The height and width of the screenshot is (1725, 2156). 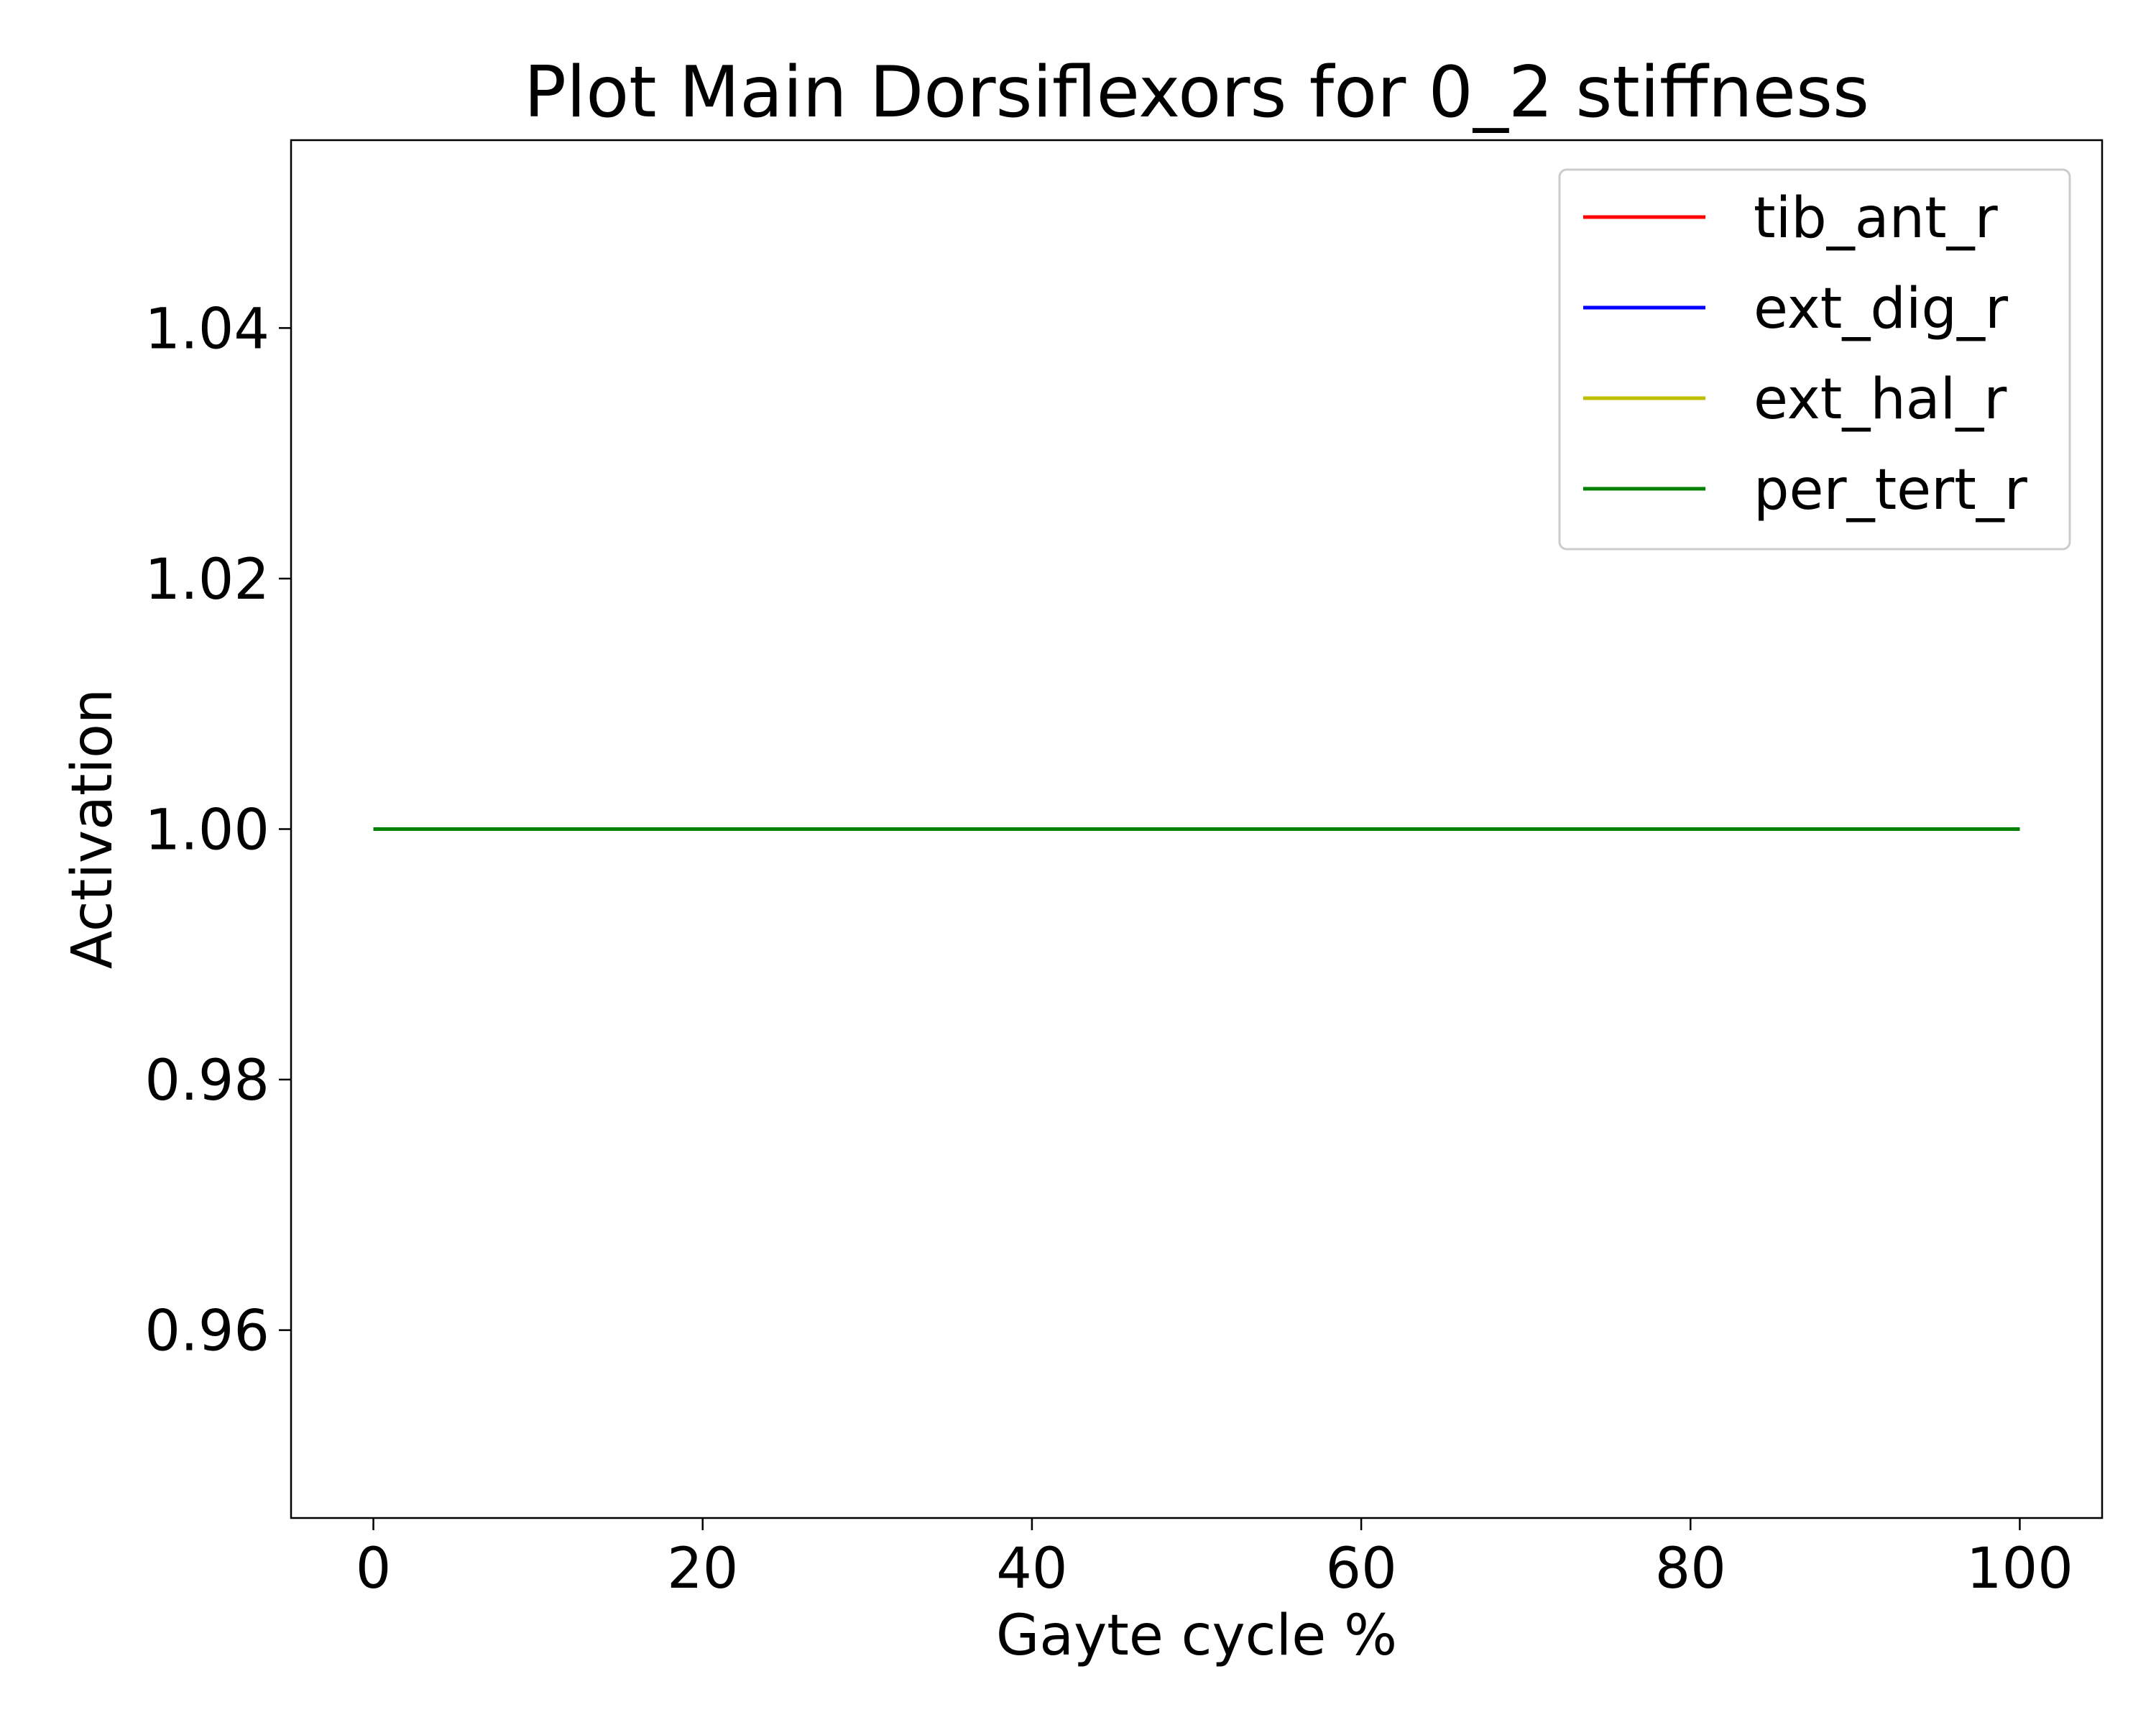 What do you see at coordinates (207, 1332) in the screenshot?
I see `y-tick-label: 0.96` at bounding box center [207, 1332].